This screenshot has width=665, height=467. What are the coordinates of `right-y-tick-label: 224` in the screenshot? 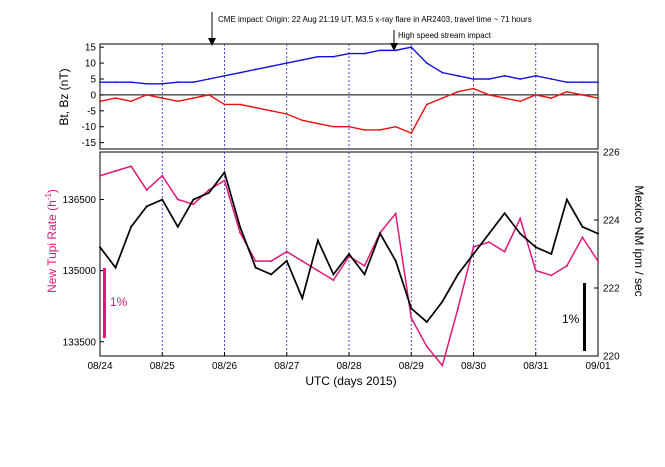 It's located at (611, 221).